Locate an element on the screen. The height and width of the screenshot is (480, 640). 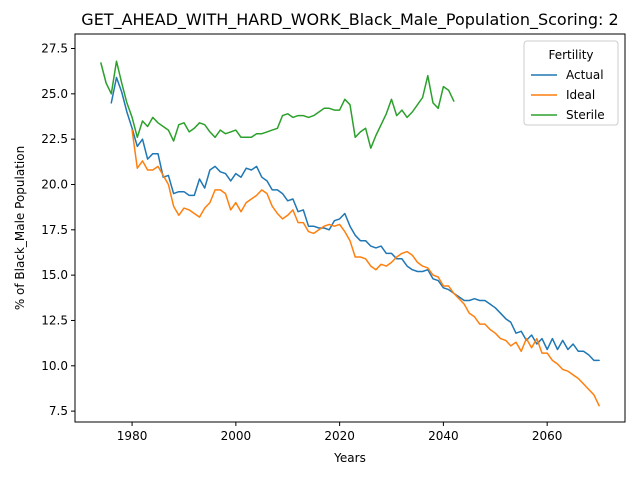
legend: Fertility Actual Ideal Sterile is located at coordinates (571, 83).